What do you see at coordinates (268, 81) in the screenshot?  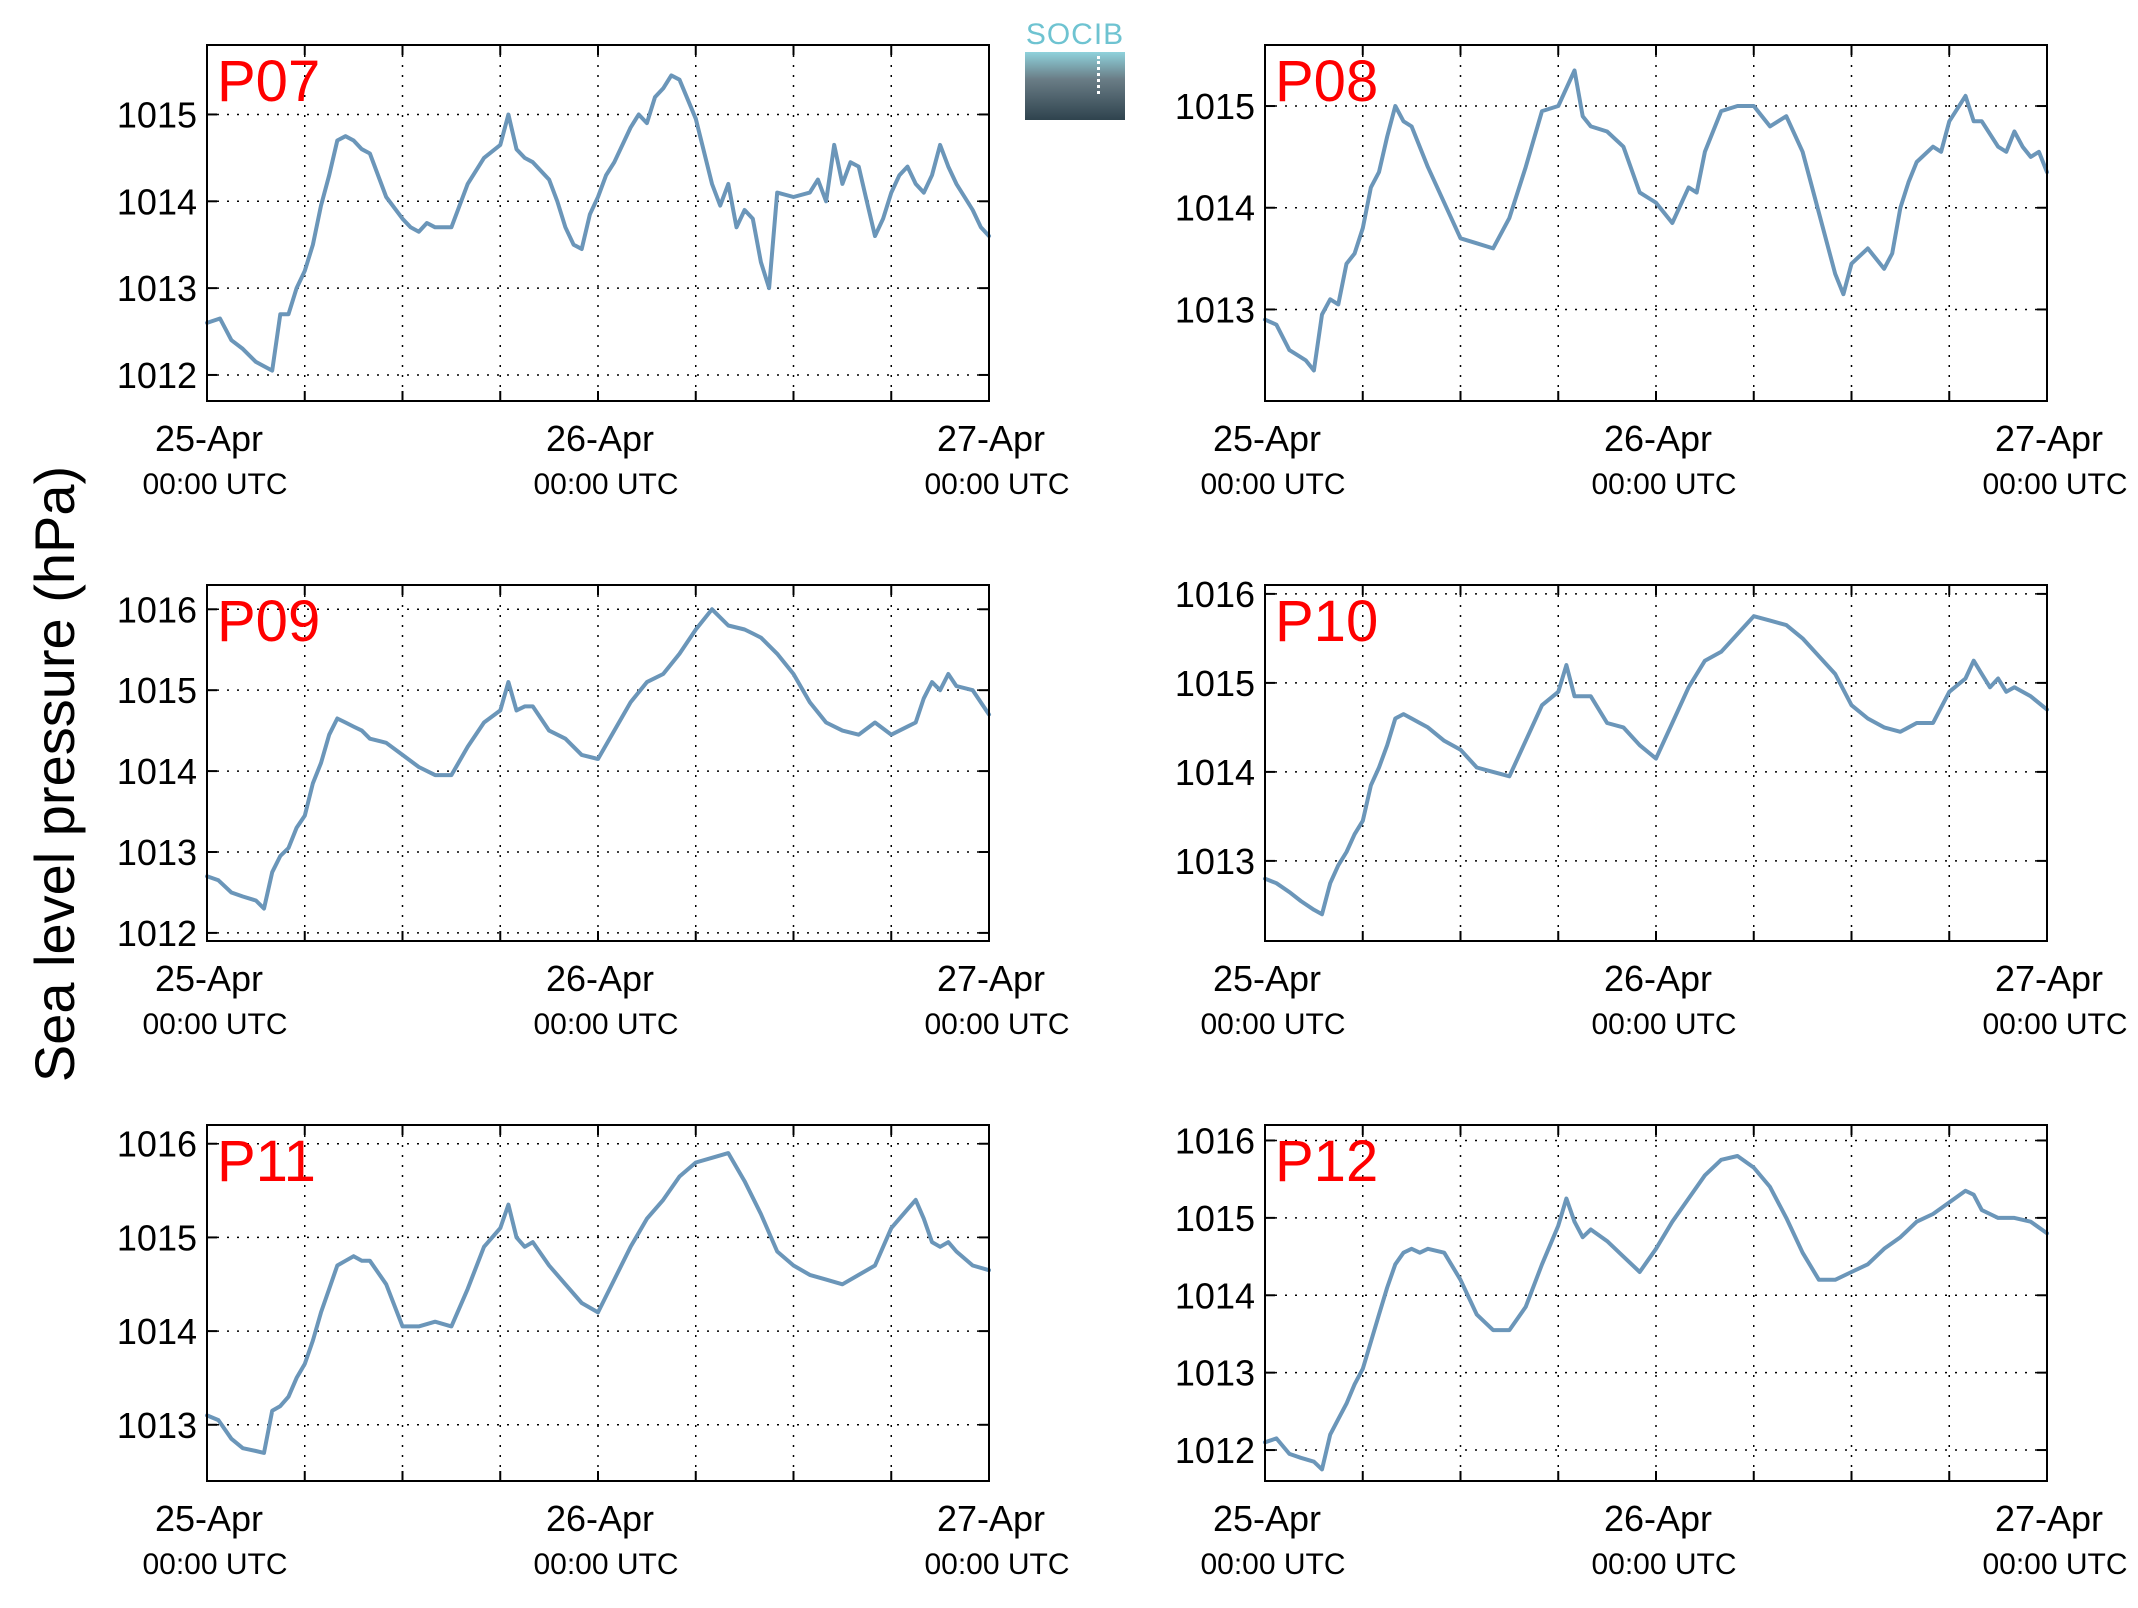 I see `panel-label: P07` at bounding box center [268, 81].